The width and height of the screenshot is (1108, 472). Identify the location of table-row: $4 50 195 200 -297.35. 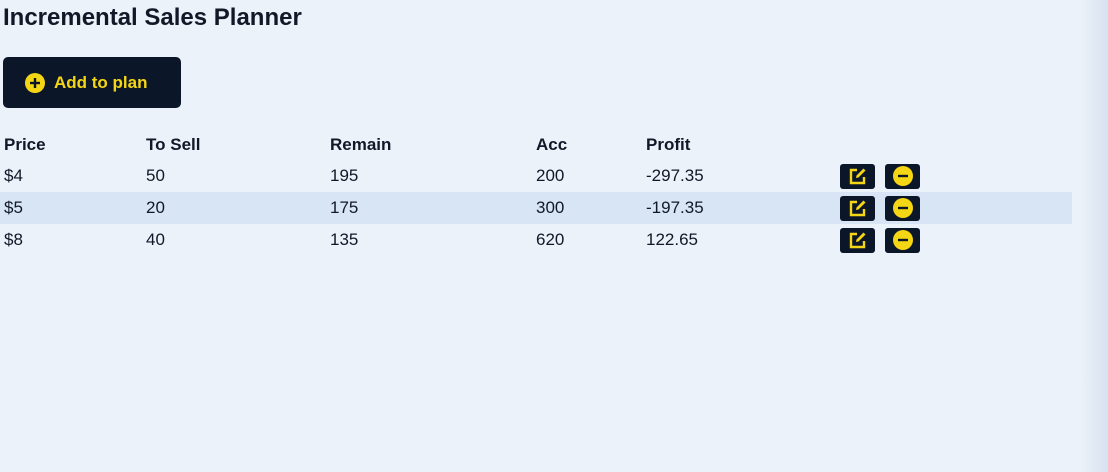
(536, 176).